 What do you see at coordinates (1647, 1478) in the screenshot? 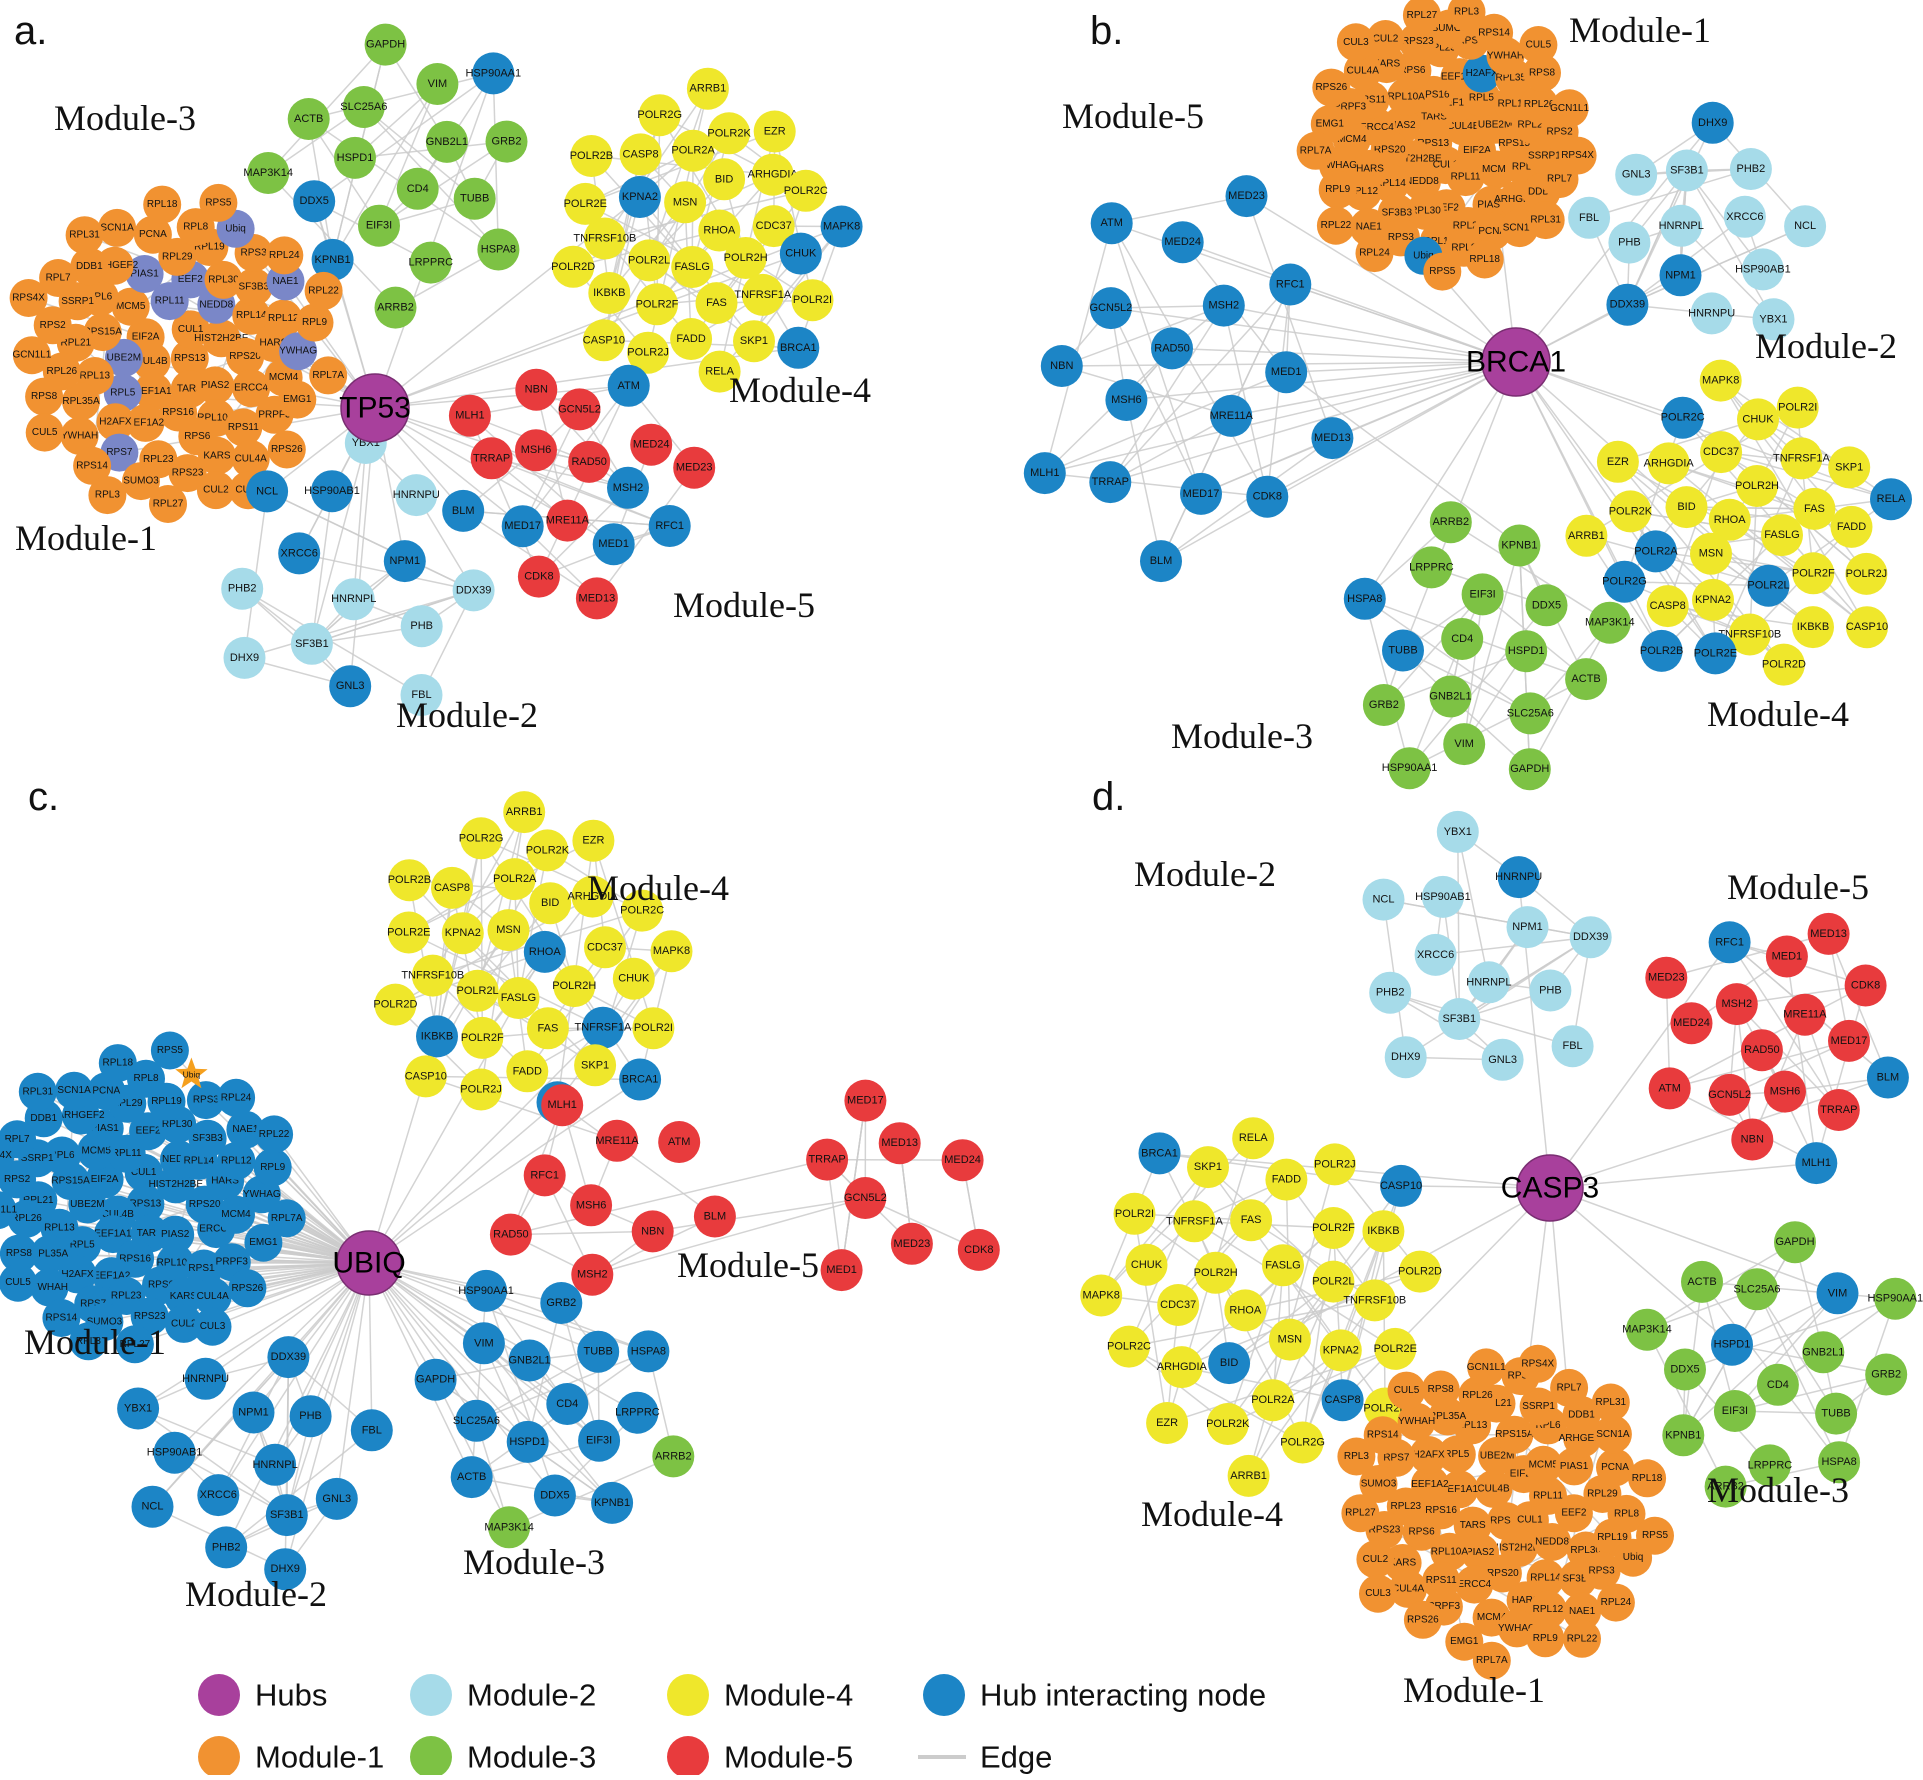
I see `node-RPL18` at bounding box center [1647, 1478].